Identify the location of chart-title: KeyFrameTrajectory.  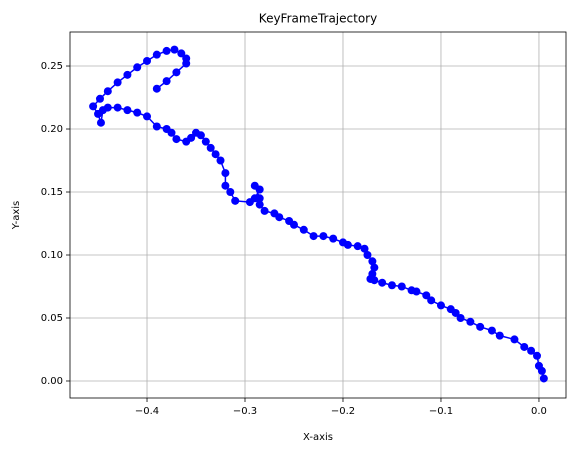
(318, 19).